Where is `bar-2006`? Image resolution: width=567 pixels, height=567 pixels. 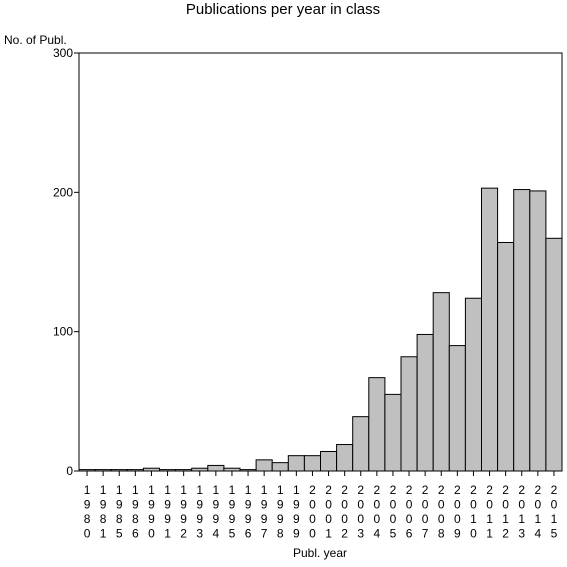
bar-2006 is located at coordinates (409, 414).